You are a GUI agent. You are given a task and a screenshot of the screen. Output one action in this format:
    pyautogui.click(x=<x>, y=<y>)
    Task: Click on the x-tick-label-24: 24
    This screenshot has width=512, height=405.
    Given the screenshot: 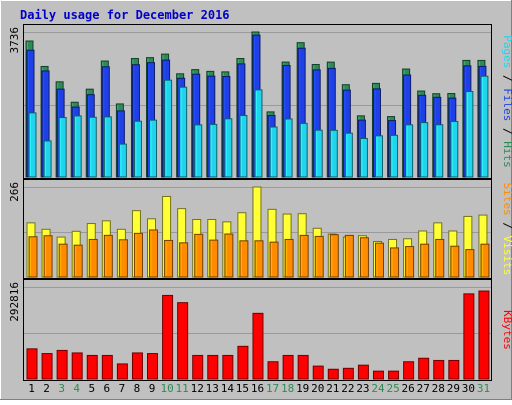 What is the action you would take?
    pyautogui.click(x=378, y=388)
    